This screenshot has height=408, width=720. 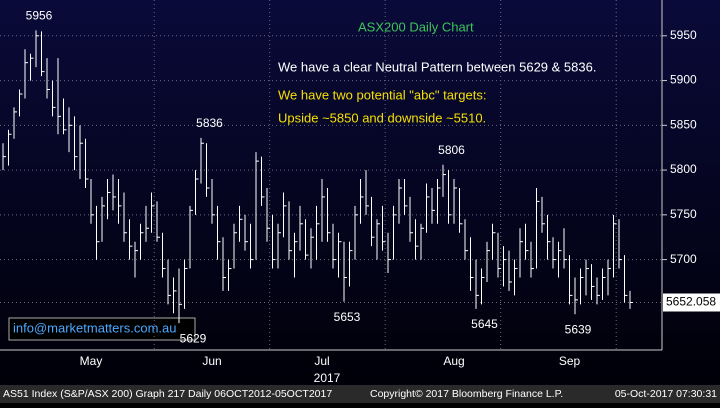 What do you see at coordinates (683, 169) in the screenshot?
I see `y-tick-label: 5800` at bounding box center [683, 169].